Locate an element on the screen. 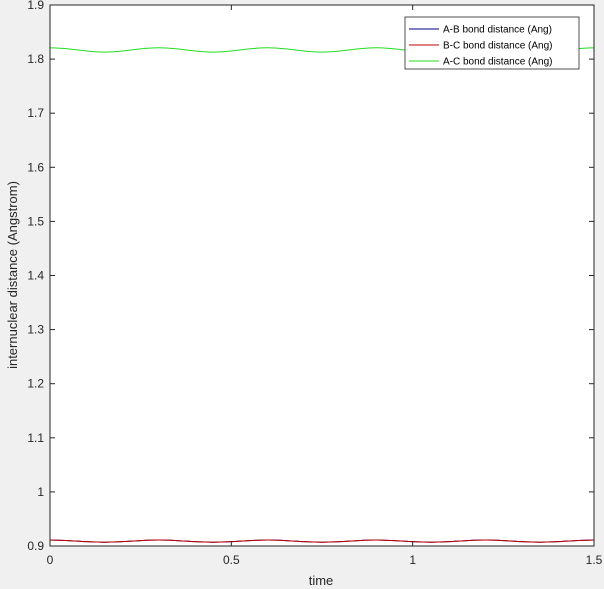  y-tick-label: 1.1 is located at coordinates (35, 438).